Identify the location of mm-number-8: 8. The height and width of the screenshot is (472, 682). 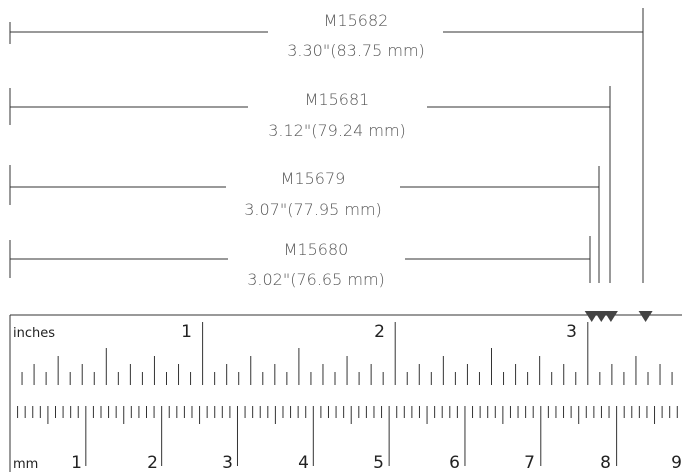
(605, 462).